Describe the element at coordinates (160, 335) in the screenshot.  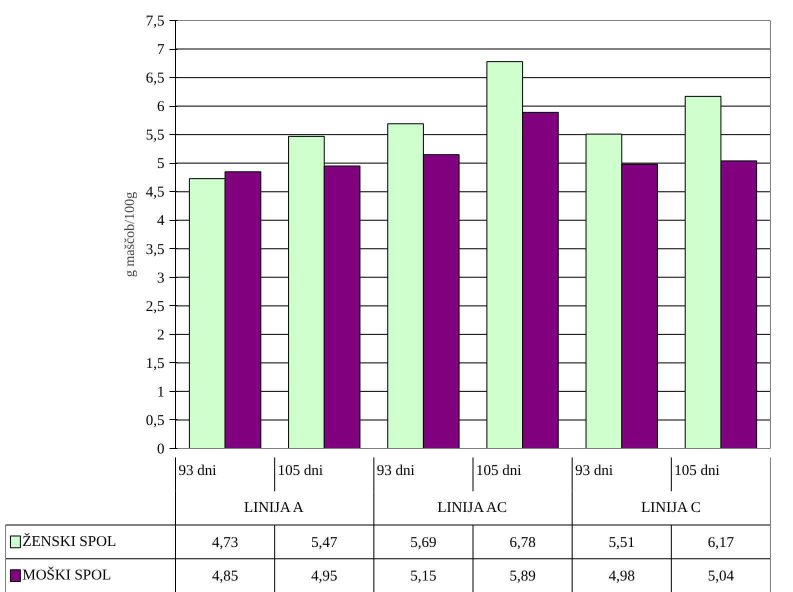
I see `y-tick-label: 2` at that location.